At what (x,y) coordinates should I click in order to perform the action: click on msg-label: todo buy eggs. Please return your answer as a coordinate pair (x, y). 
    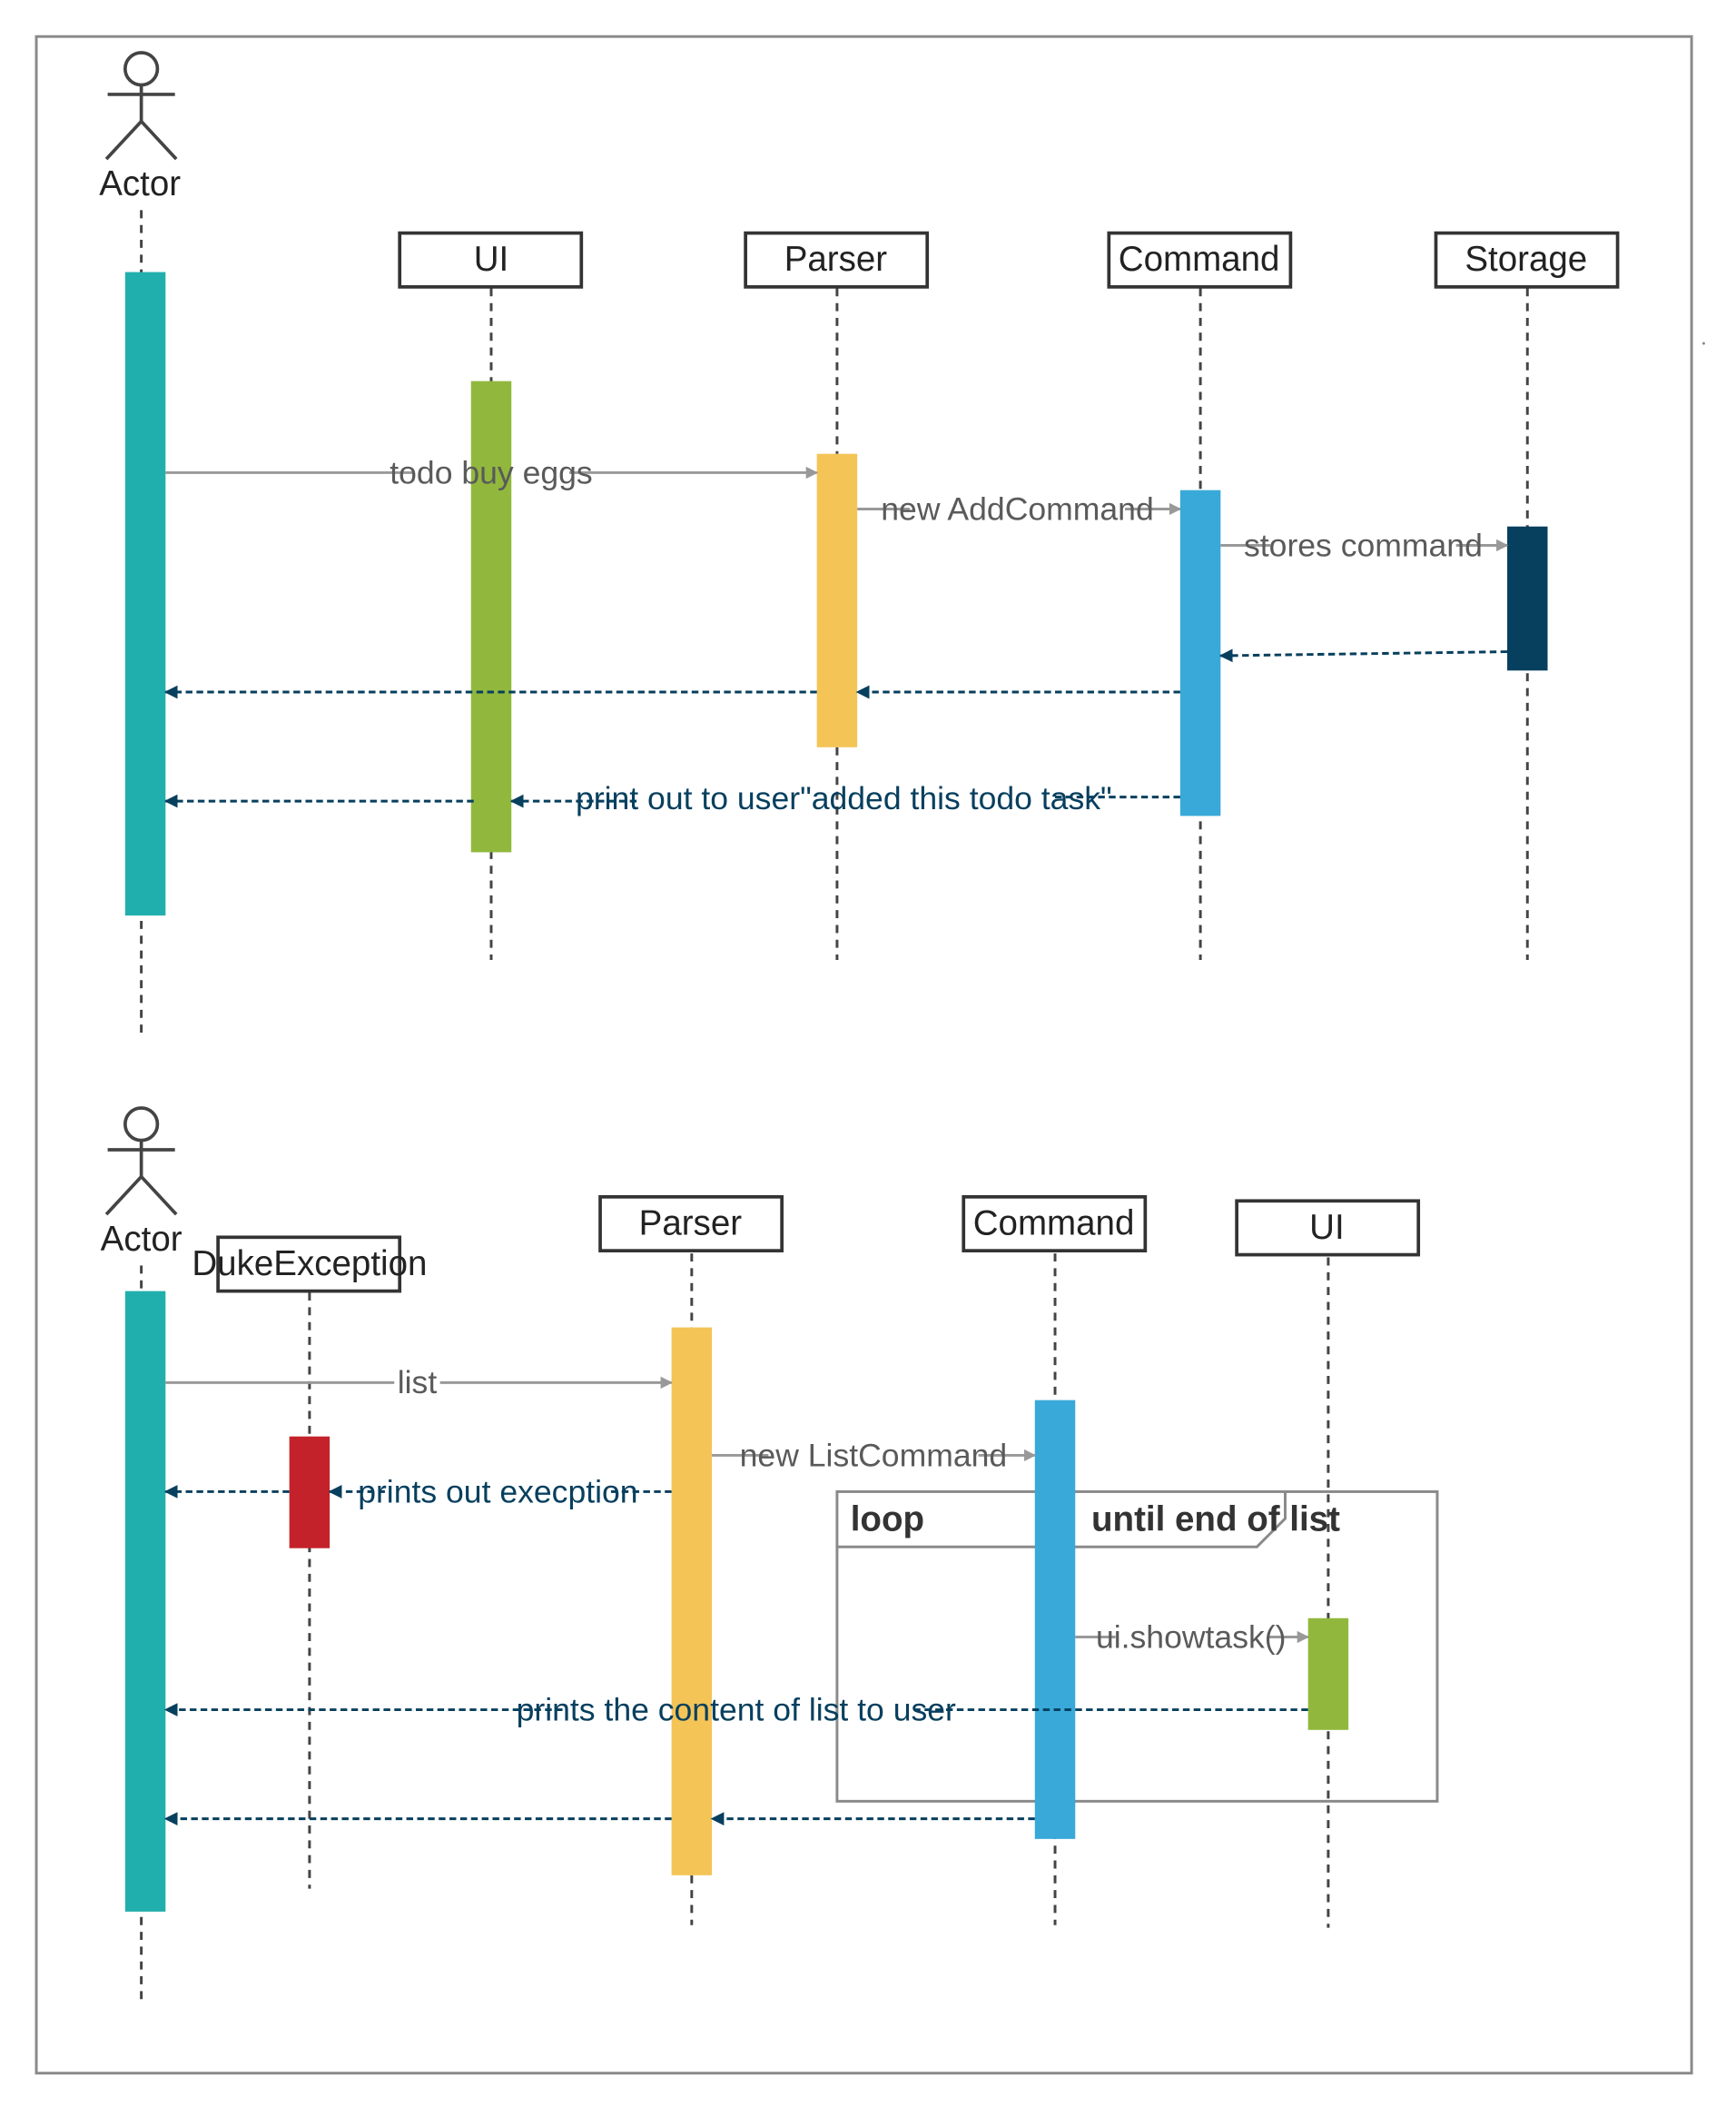
    Looking at the image, I should click on (491, 472).